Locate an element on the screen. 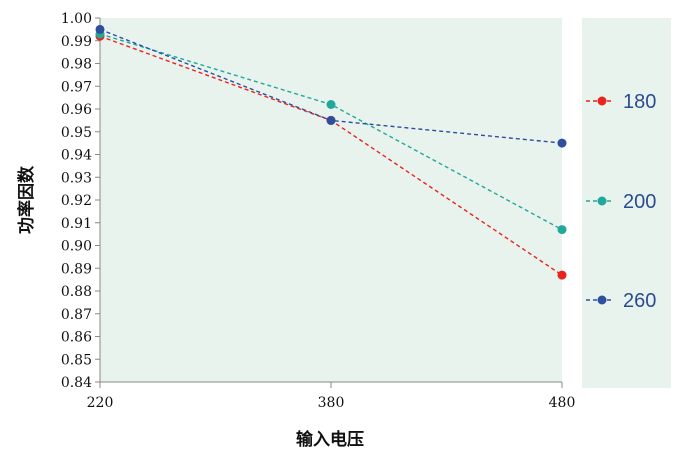  y-tick-label: 0.87 is located at coordinates (76, 315).